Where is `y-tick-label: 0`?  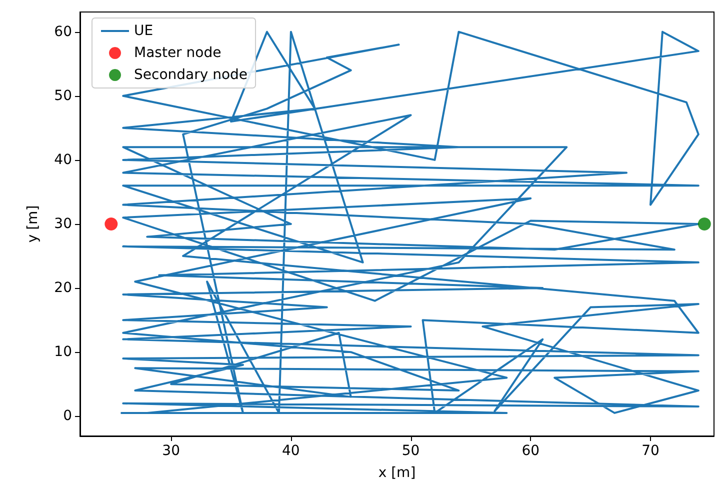
y-tick-label: 0 is located at coordinates (67, 416).